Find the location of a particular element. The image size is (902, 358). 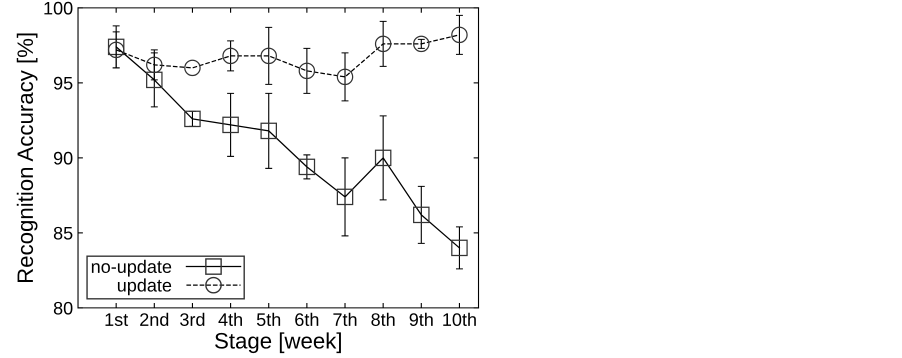

y-tick-label: 90 is located at coordinates (63, 158).